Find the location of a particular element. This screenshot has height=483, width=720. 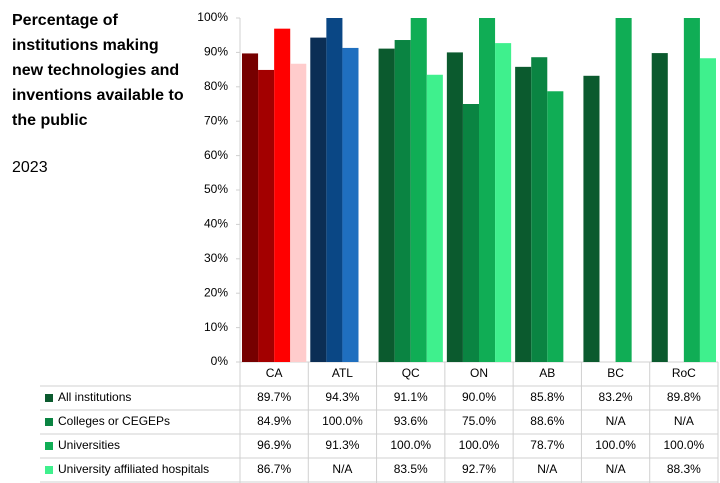

chart-subtitle: 2023 is located at coordinates (30, 167).